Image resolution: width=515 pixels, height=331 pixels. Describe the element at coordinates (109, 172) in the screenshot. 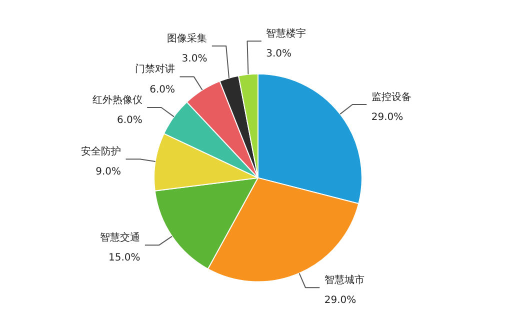

I see `data-label: 9.0%` at that location.